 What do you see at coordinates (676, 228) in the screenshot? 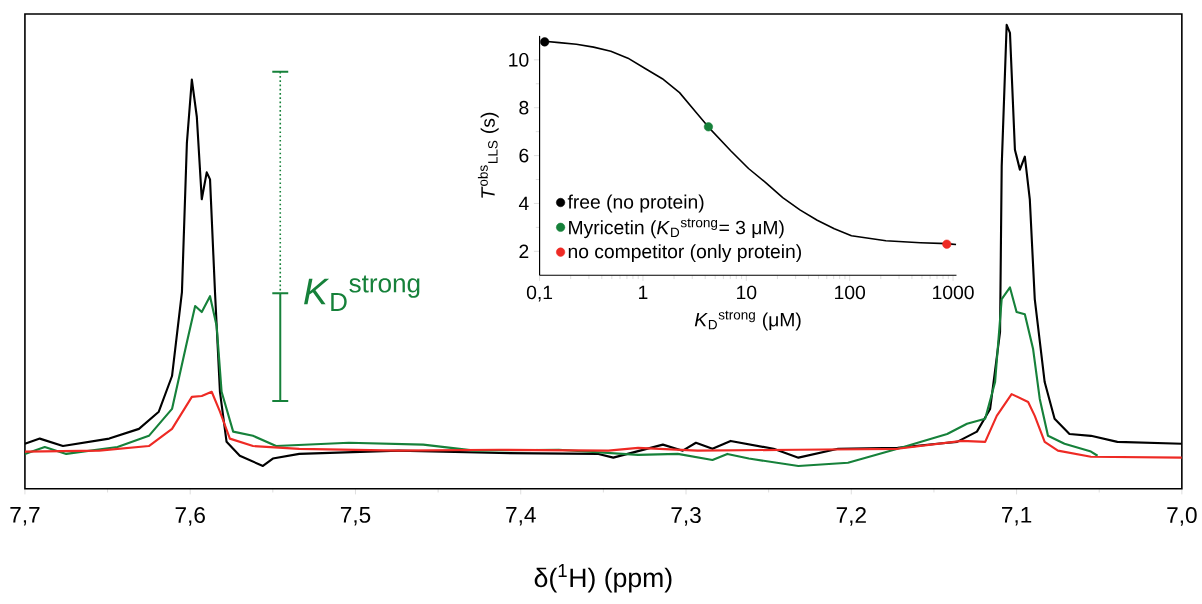
I see `legend-label: Myricetin (K$_{D}$$^{strong}$= 3 μM)` at bounding box center [676, 228].